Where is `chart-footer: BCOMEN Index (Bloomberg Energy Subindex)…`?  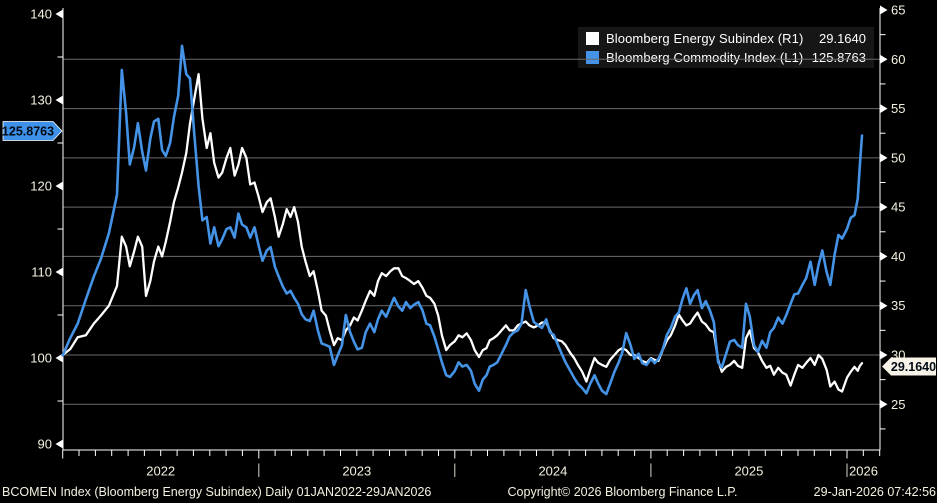
chart-footer: BCOMEN Index (Bloomberg Energy Subindex)… is located at coordinates (468, 493).